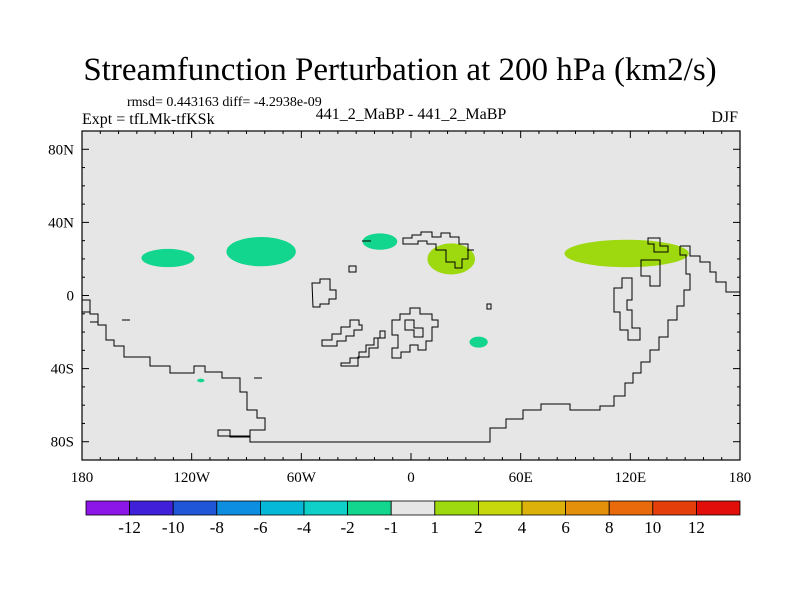  I want to click on anomaly-north-africa-high, so click(451, 259).